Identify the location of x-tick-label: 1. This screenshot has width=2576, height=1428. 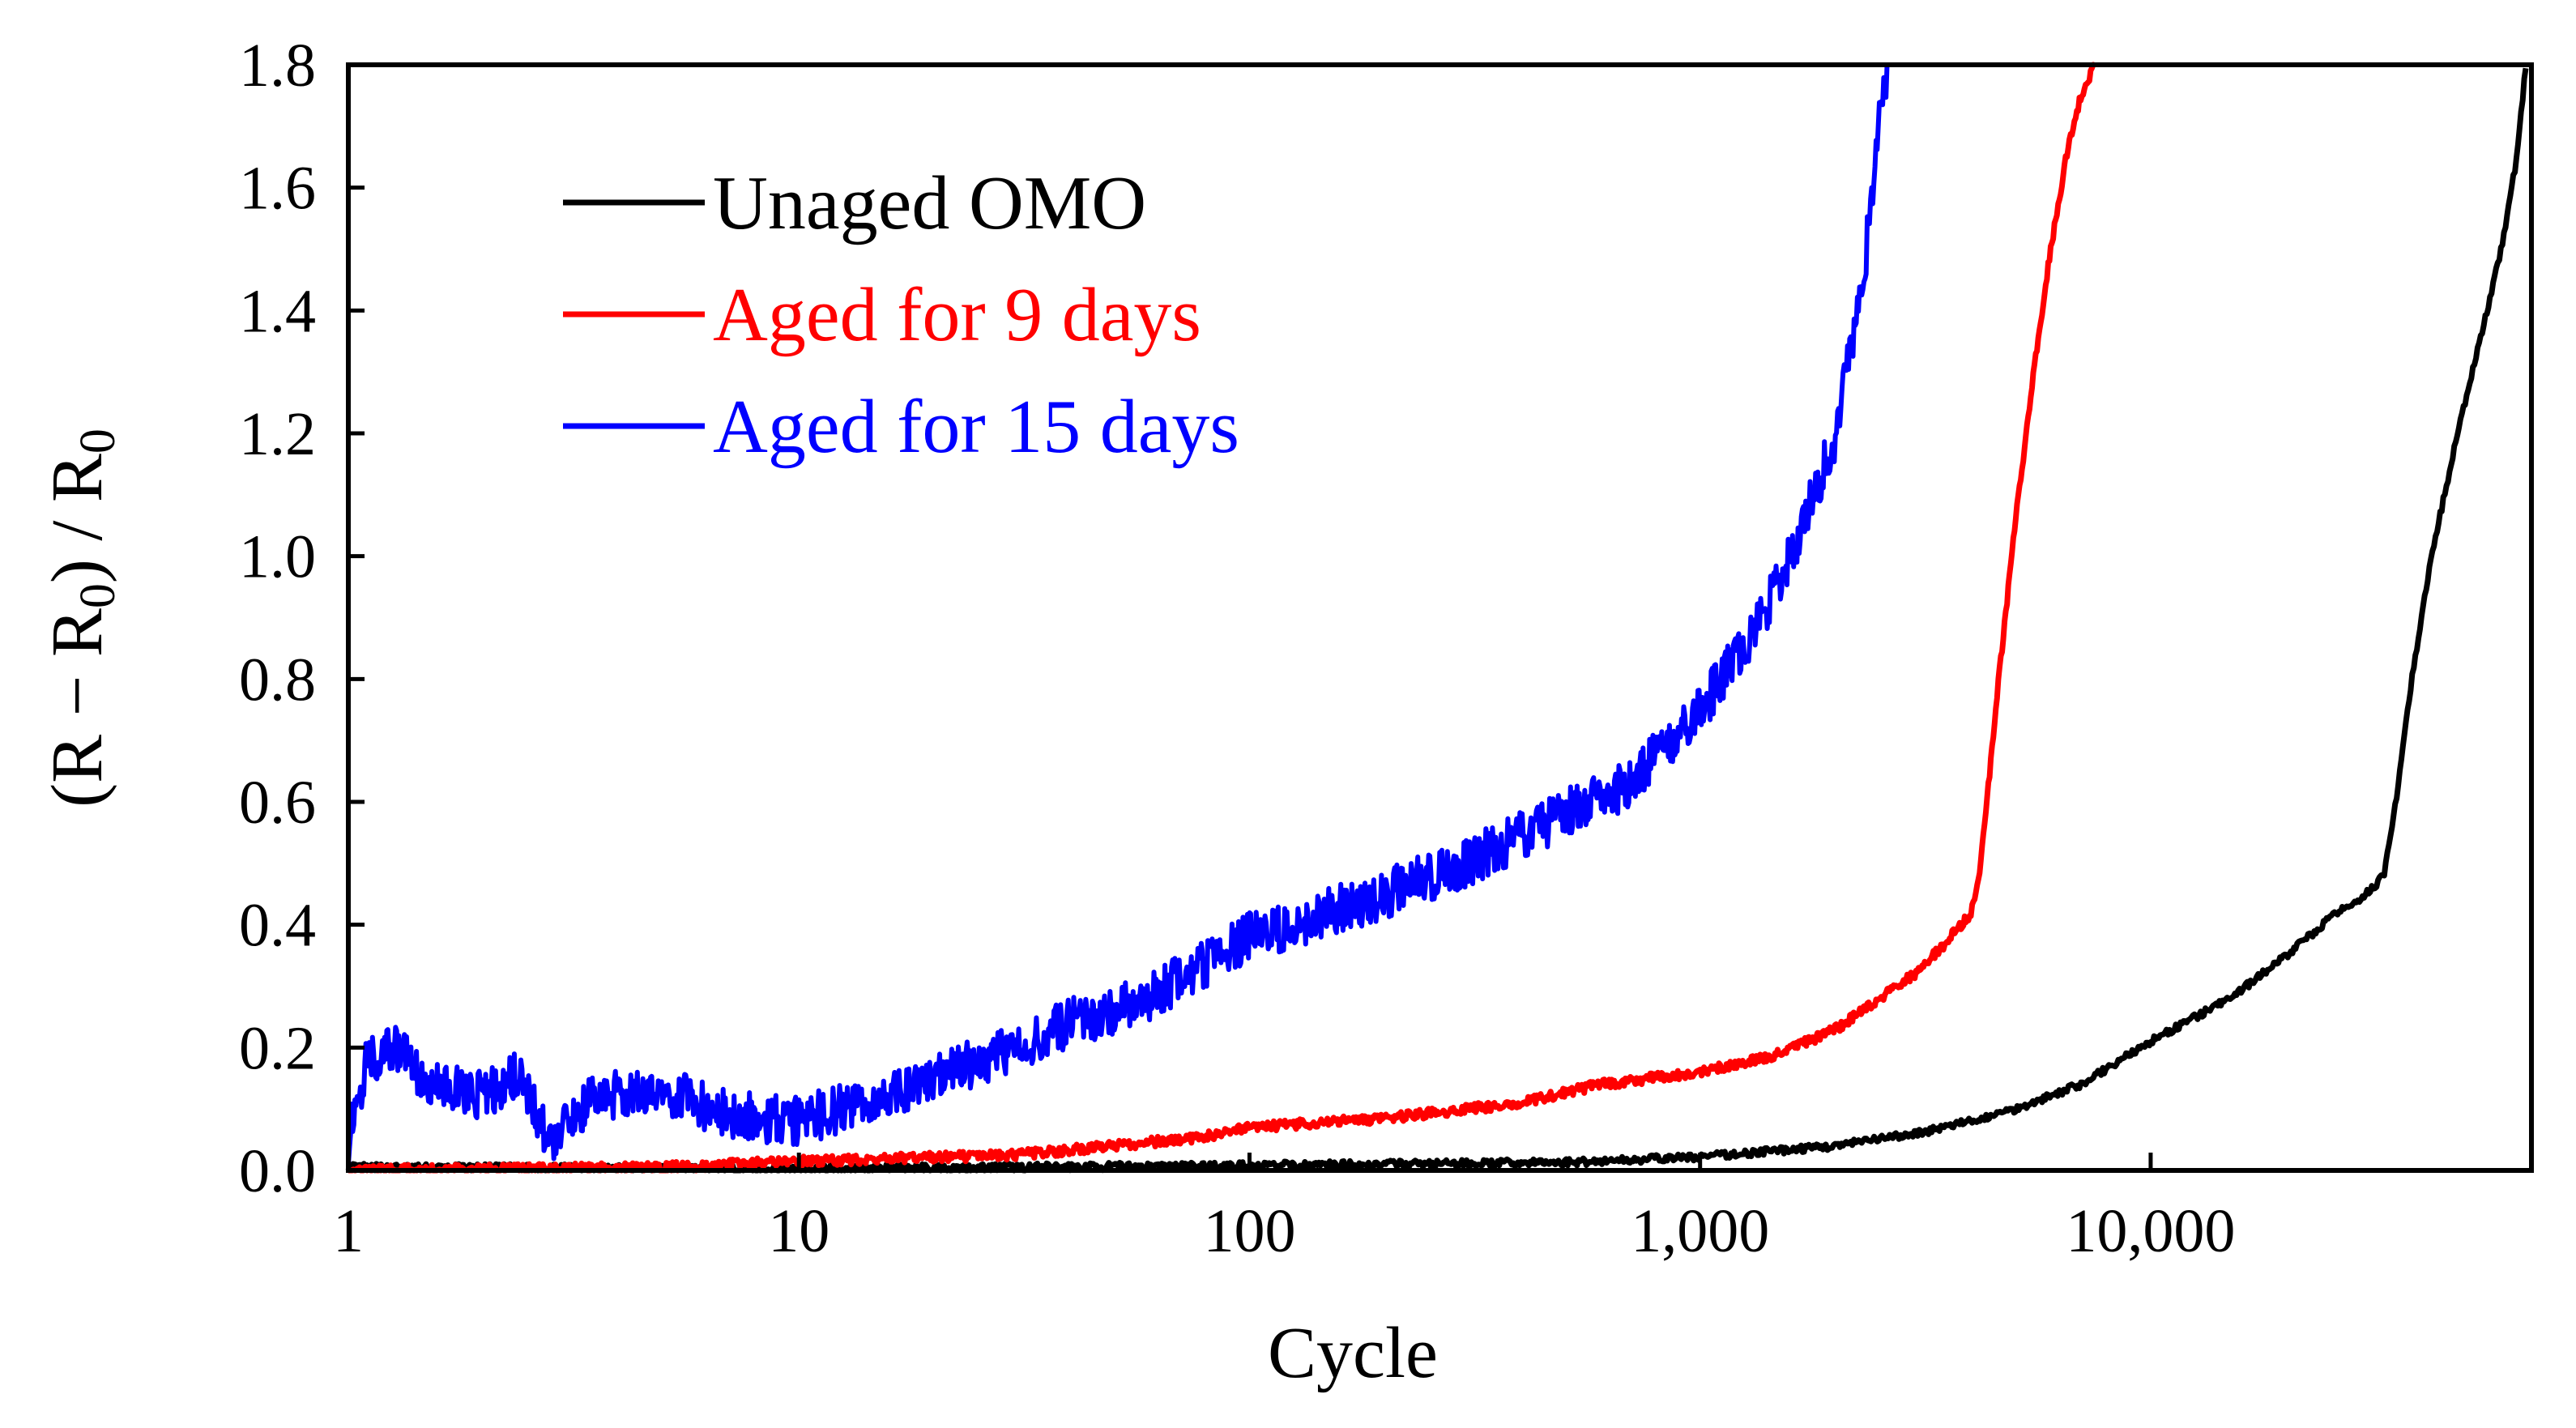
(348, 1231).